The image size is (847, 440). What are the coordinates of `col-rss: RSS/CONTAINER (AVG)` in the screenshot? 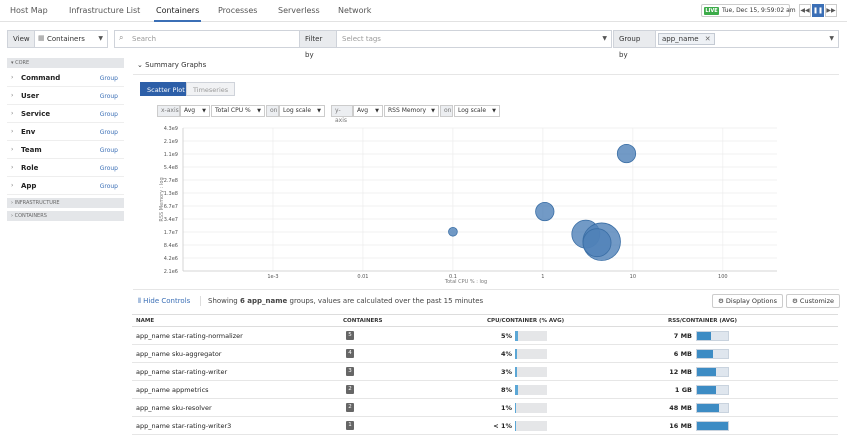 It's located at (703, 321).